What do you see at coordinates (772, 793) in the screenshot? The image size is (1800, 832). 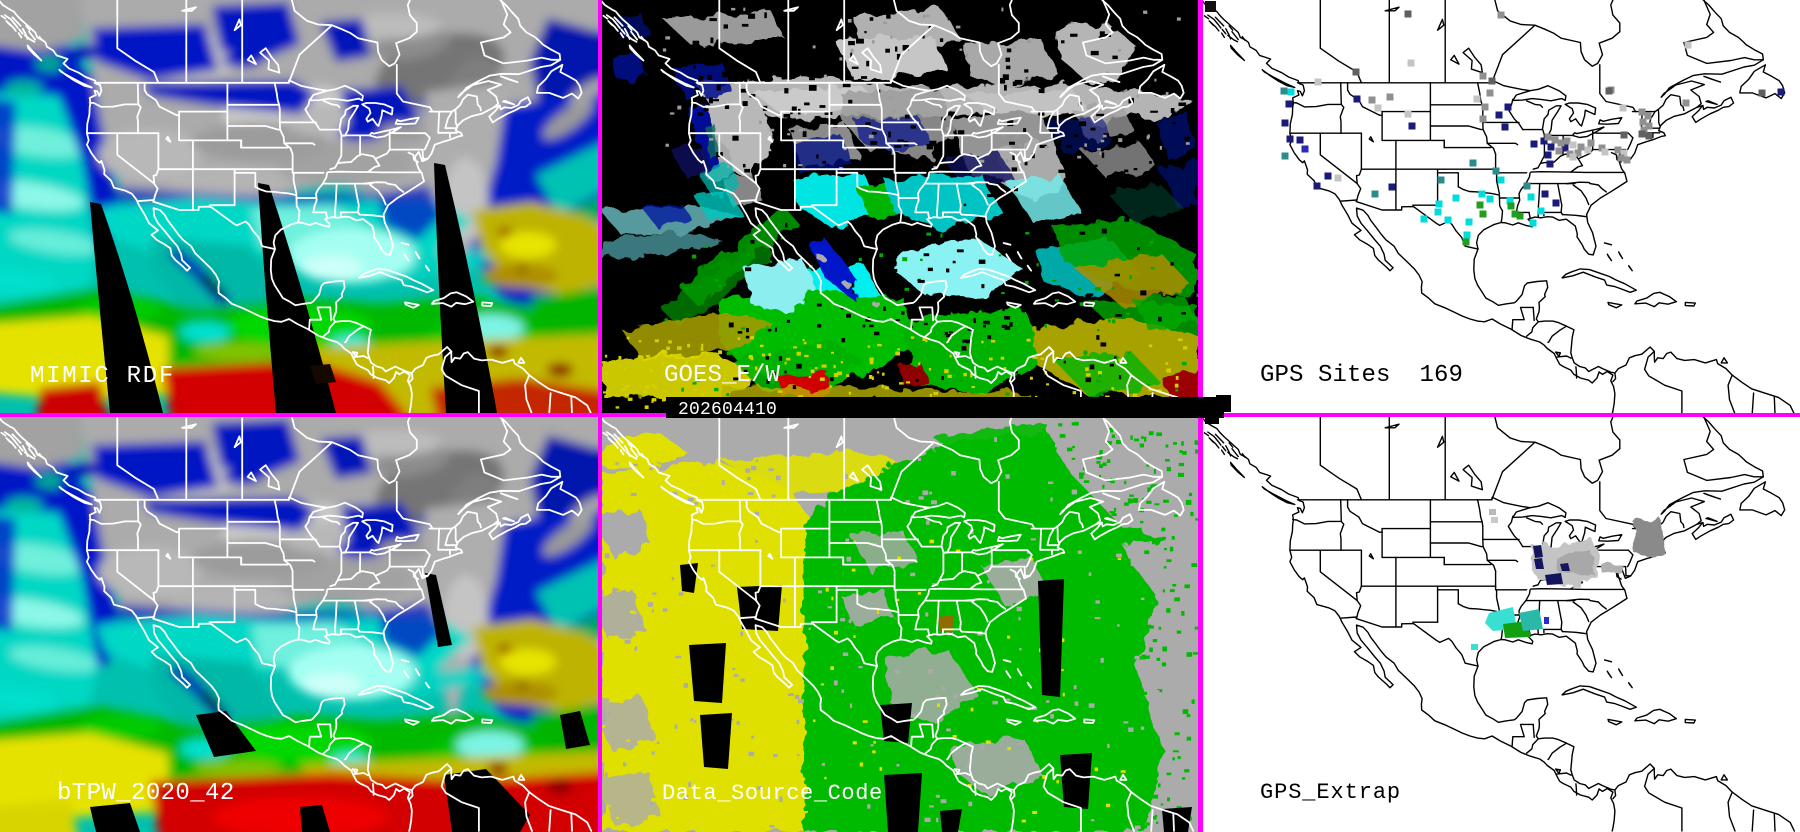 I see `svg-text: Data_Source_Code` at bounding box center [772, 793].